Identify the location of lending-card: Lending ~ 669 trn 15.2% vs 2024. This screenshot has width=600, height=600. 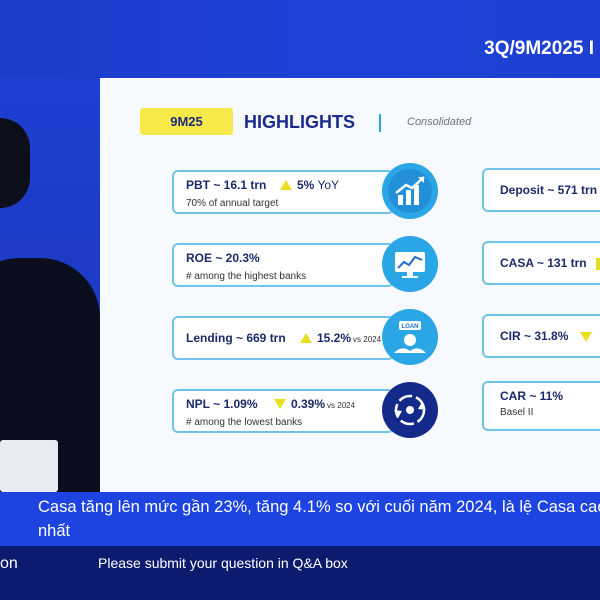
(283, 338).